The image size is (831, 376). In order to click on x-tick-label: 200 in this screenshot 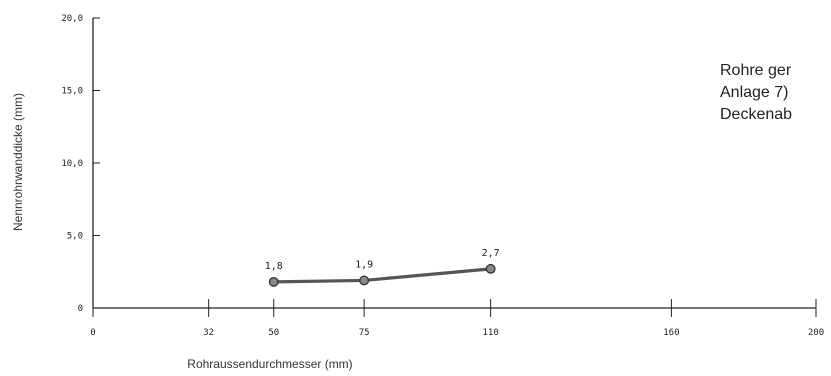, I will do `click(816, 333)`.